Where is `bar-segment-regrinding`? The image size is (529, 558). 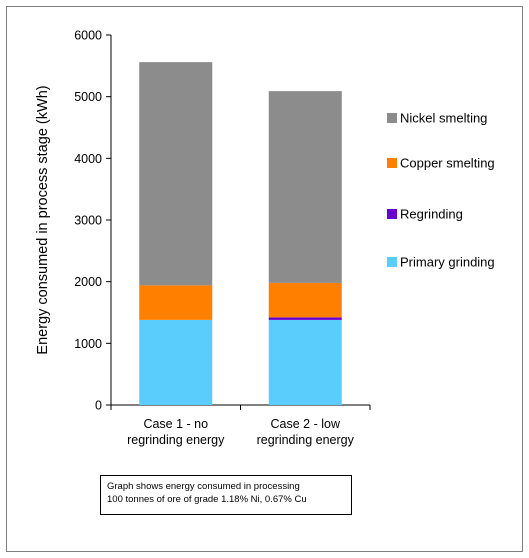
bar-segment-regrinding is located at coordinates (305, 318).